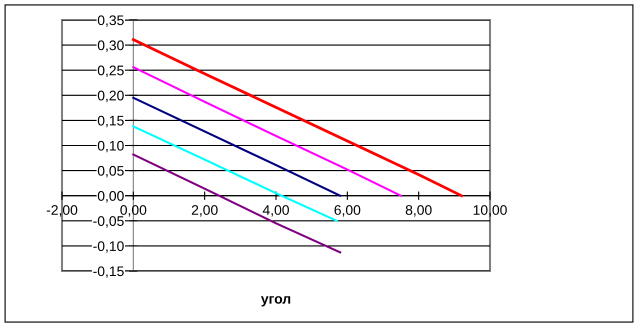  I want to click on y-tick-label: 0,20, so click(111, 96).